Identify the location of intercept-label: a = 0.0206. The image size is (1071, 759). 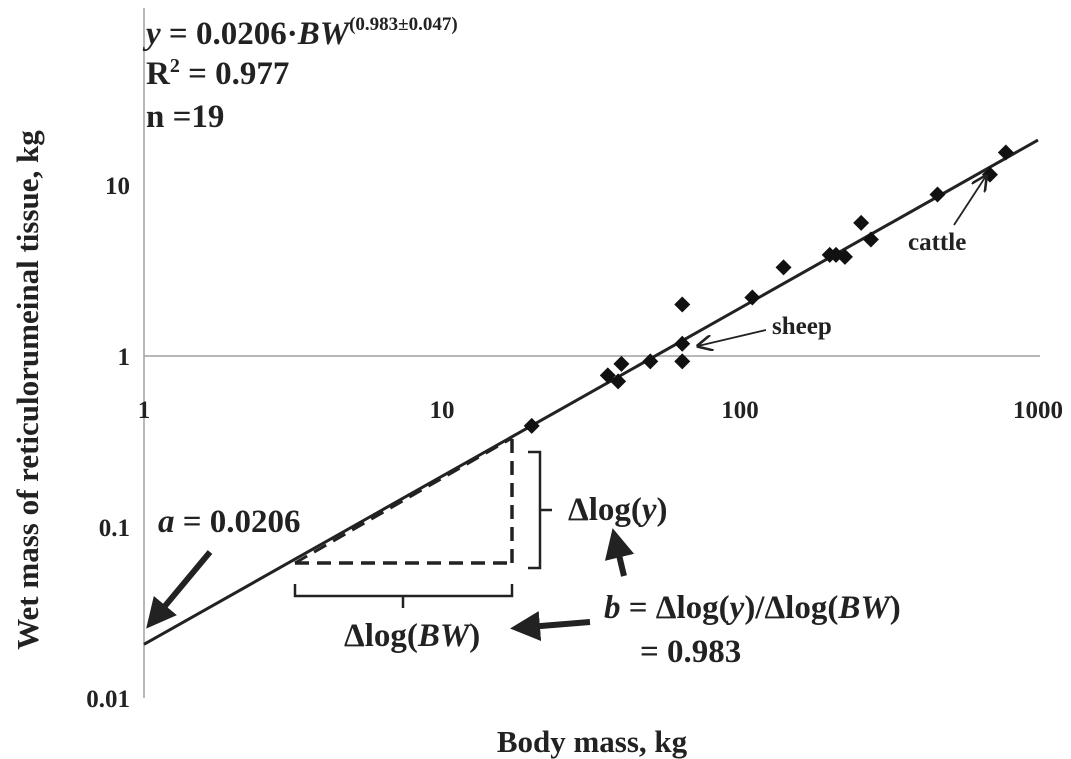
(229, 522).